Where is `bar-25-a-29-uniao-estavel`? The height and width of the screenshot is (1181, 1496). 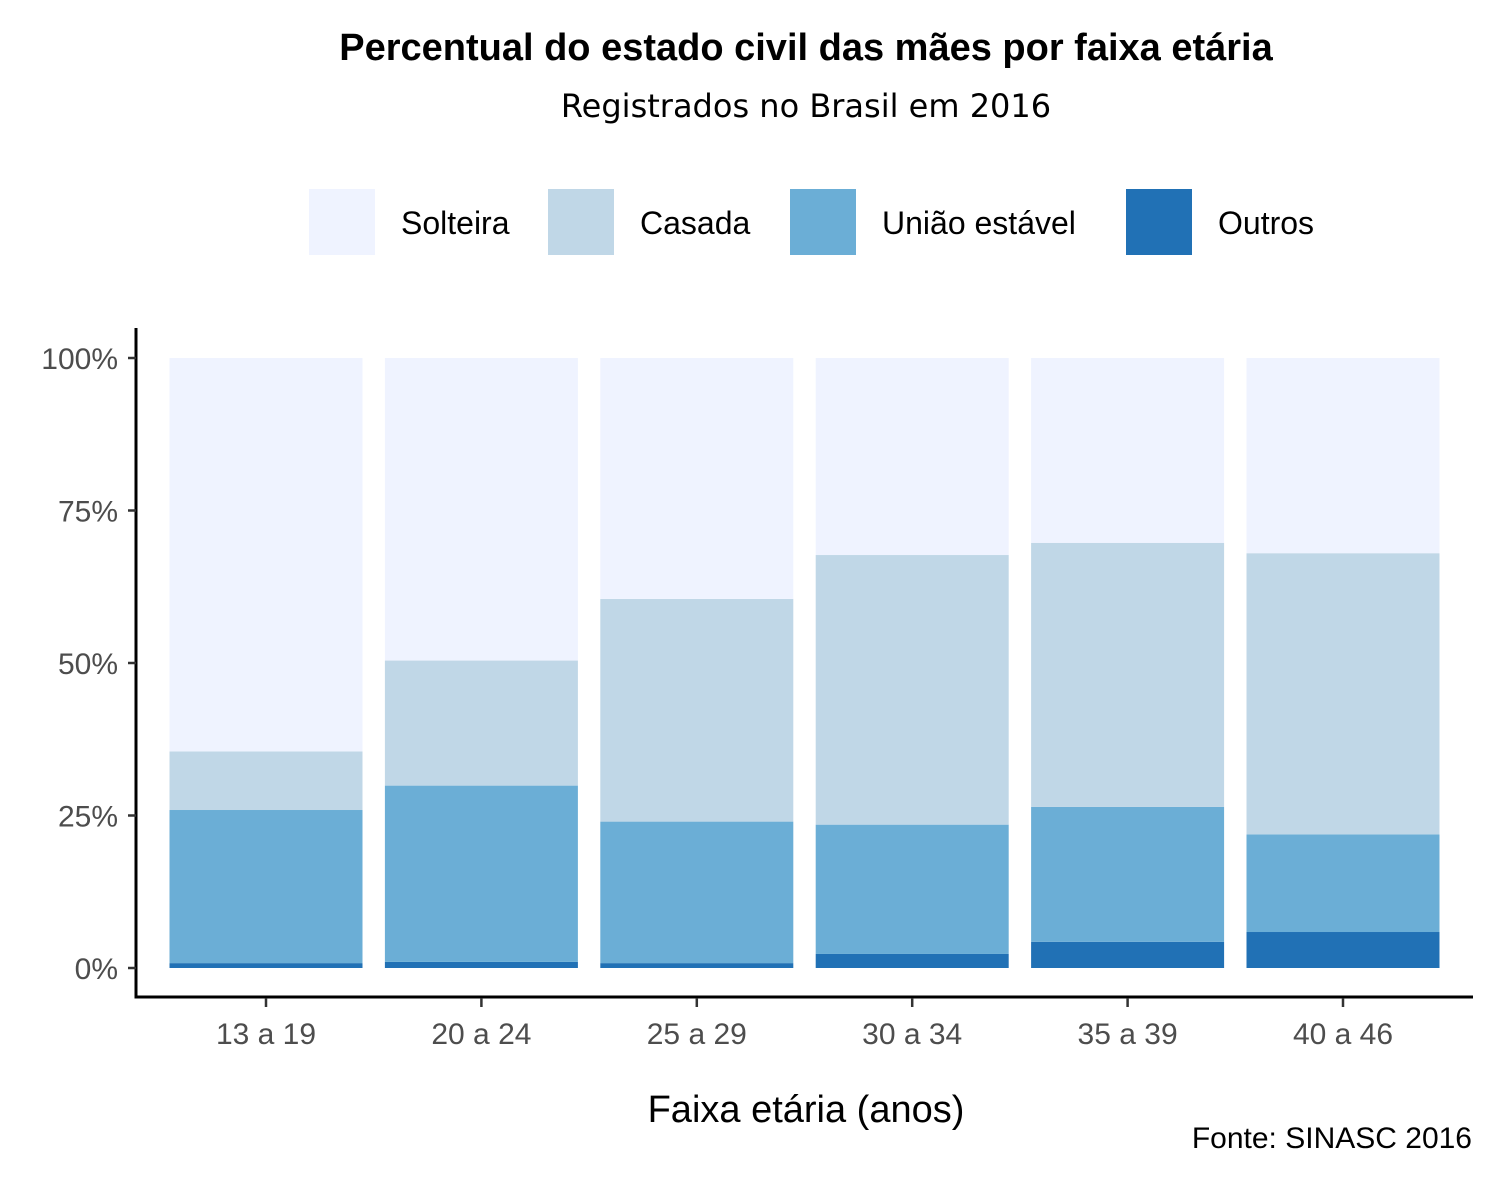 bar-25-a-29-uniao-estavel is located at coordinates (697, 892).